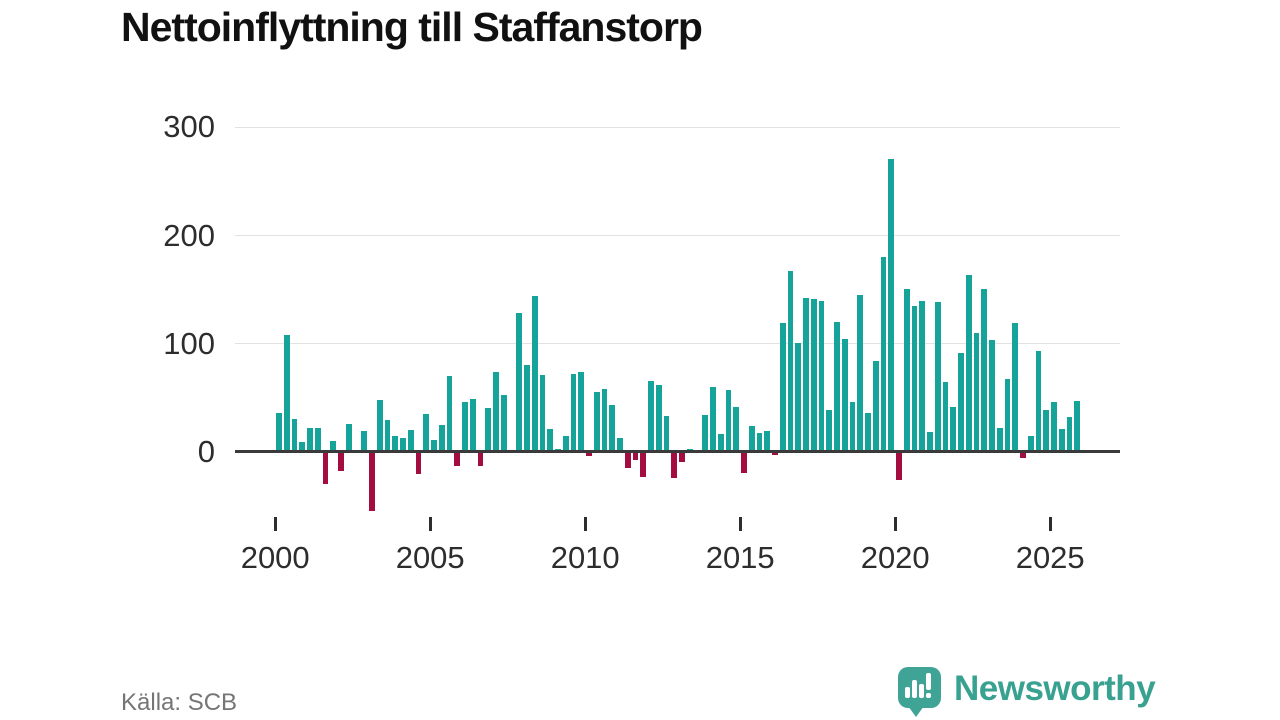 The width and height of the screenshot is (1280, 720). What do you see at coordinates (364, 441) in the screenshot?
I see `bar-2002-q4` at bounding box center [364, 441].